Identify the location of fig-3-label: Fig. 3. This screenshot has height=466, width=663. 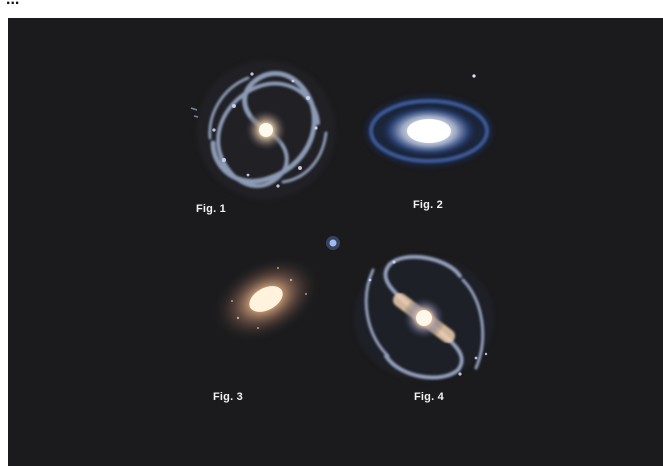
(228, 397).